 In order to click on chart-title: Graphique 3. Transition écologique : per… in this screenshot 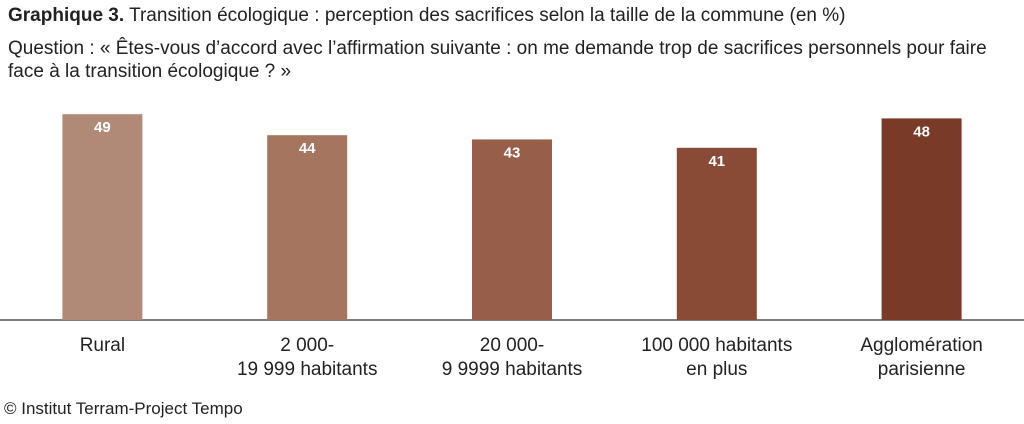, I will do `click(426, 16)`.